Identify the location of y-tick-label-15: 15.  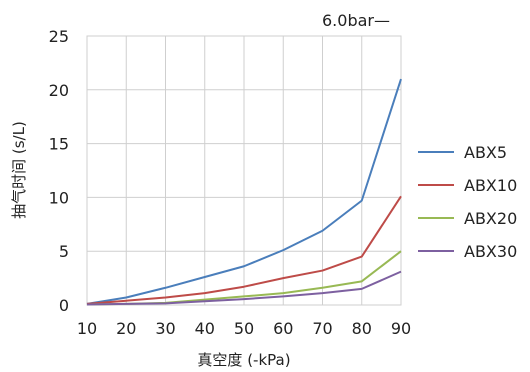
(59, 144).